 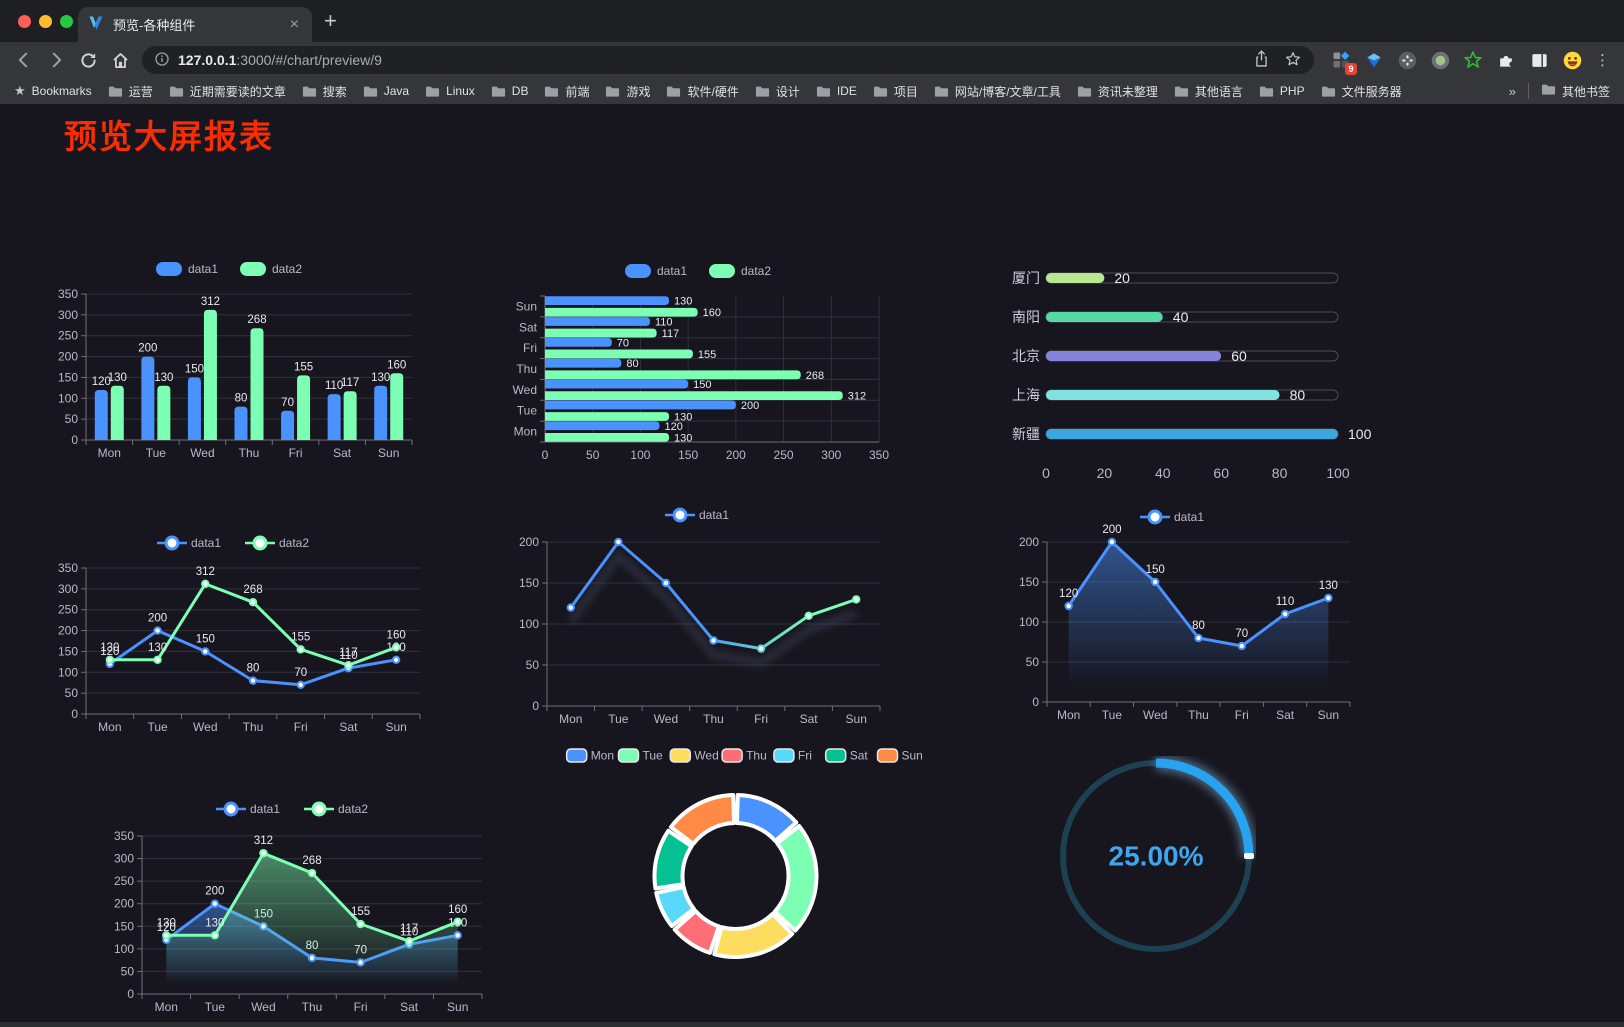 I want to click on bookmark-folder: IDE, so click(x=836, y=91).